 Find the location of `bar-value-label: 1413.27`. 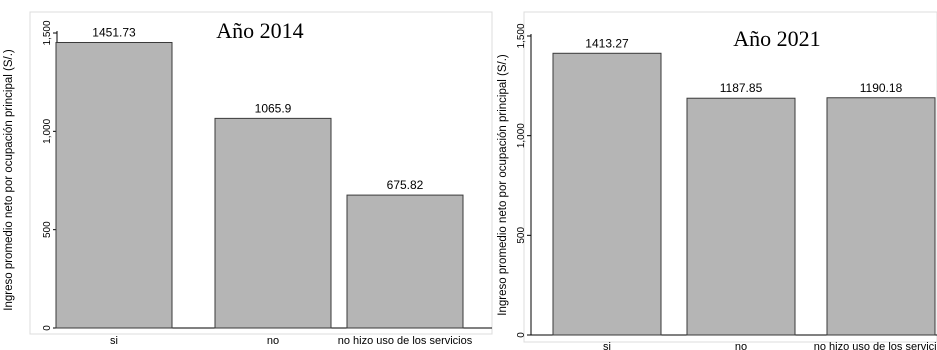

bar-value-label: 1413.27 is located at coordinates (607, 43).